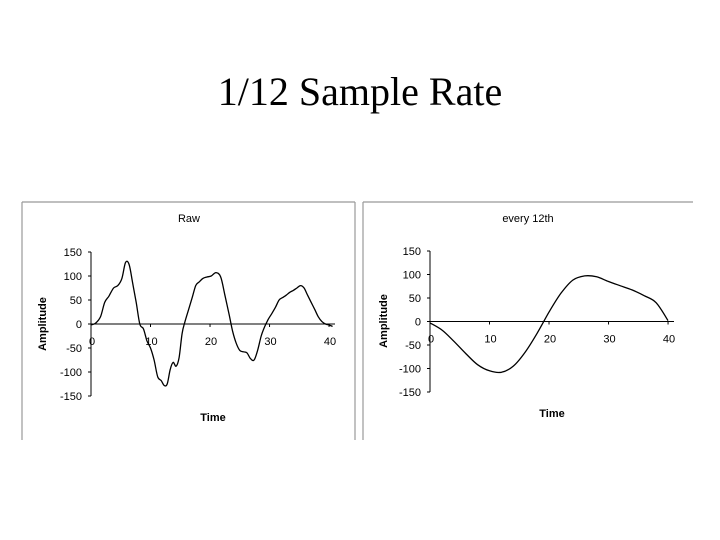 The width and height of the screenshot is (720, 540). What do you see at coordinates (418, 323) in the screenshot?
I see `every-12th-y-tick-label: 0` at bounding box center [418, 323].